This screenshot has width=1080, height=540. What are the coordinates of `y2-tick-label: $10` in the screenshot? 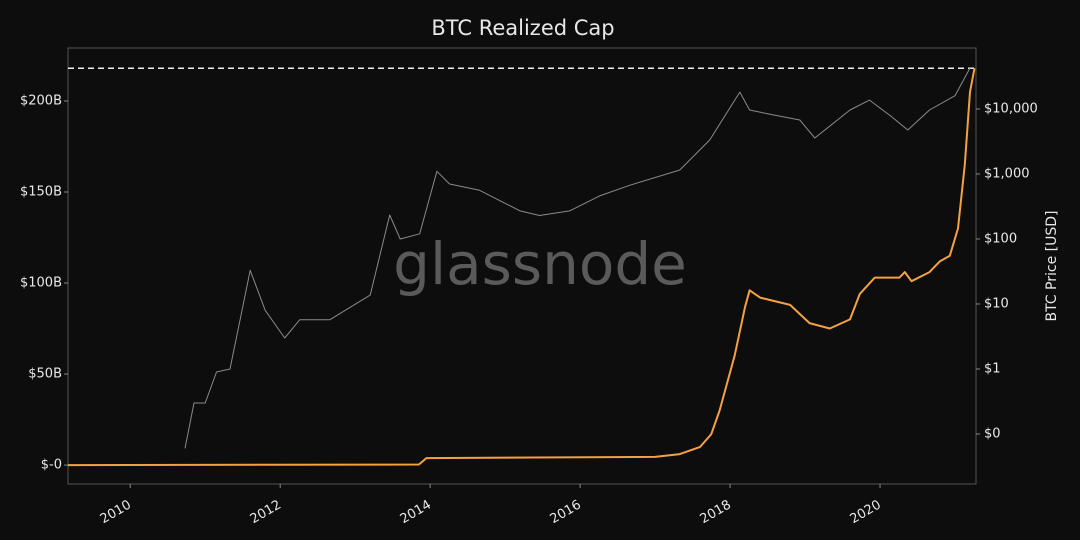 It's located at (996, 303).